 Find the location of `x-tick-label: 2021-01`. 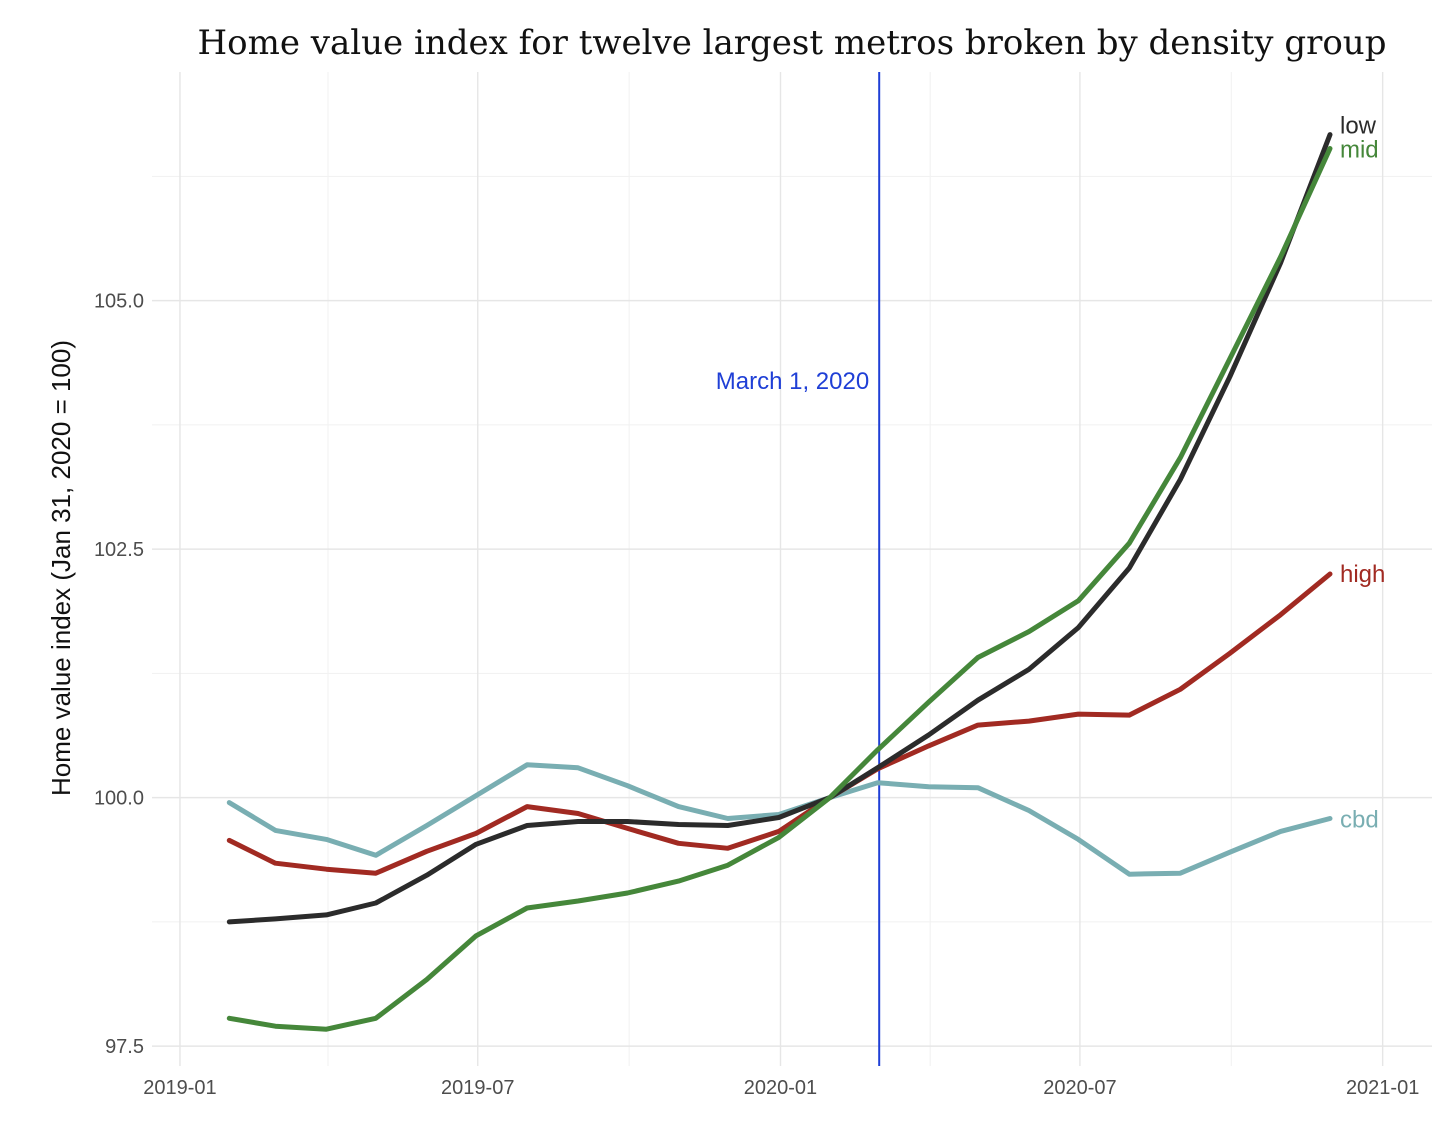

x-tick-label: 2021-01 is located at coordinates (1382, 1088).